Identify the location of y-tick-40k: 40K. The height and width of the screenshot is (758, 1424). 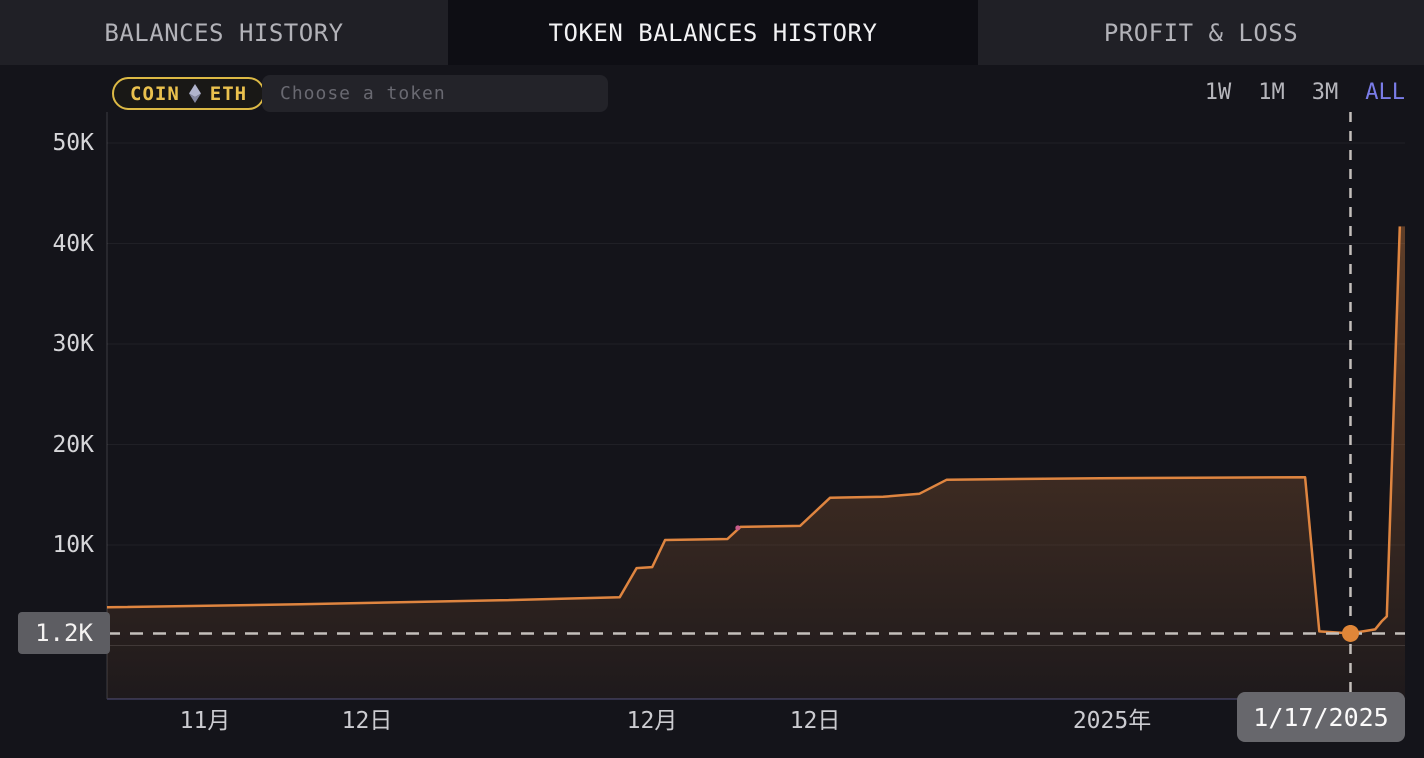
(73, 243).